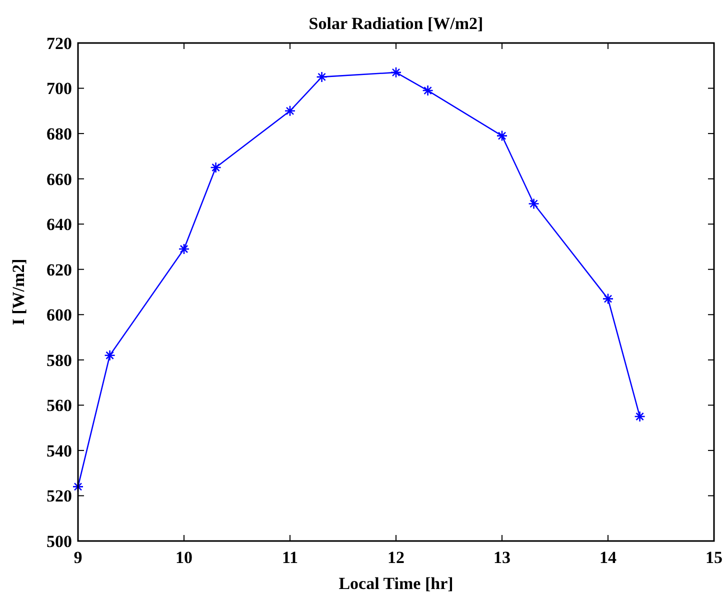 This screenshot has height=596, width=724. I want to click on x-tick-label: 12, so click(396, 557).